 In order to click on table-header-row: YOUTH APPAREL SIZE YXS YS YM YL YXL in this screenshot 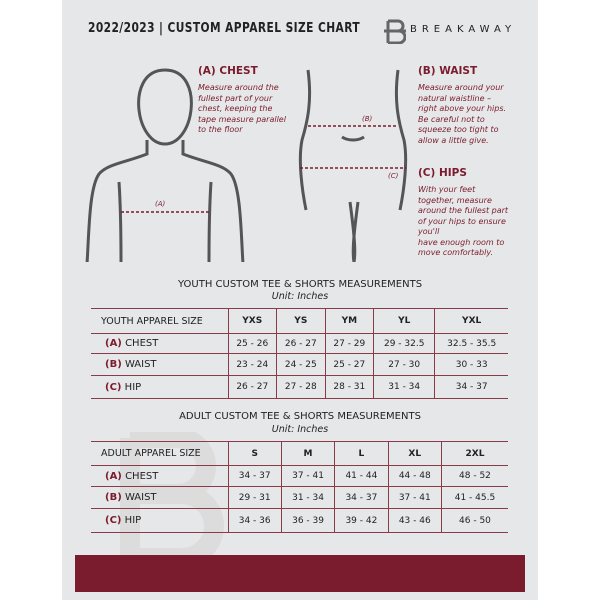, I will do `click(299, 321)`.